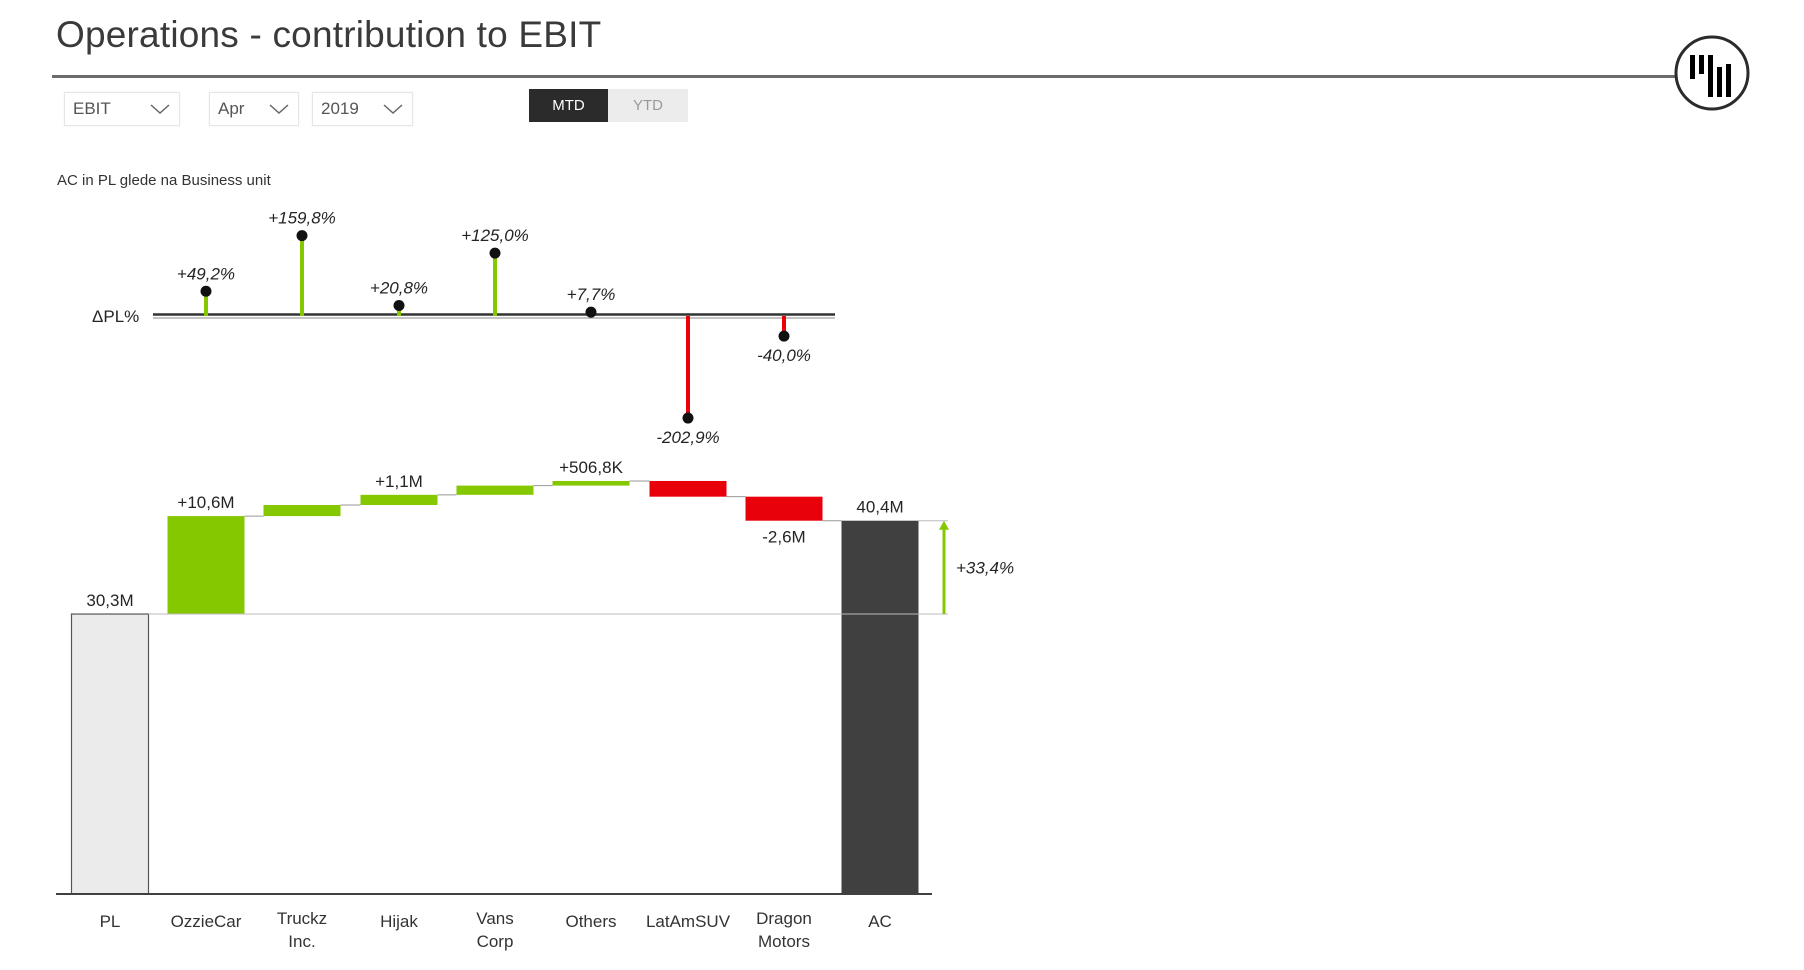  What do you see at coordinates (591, 467) in the screenshot?
I see `waterfall-value-label: +506,8K` at bounding box center [591, 467].